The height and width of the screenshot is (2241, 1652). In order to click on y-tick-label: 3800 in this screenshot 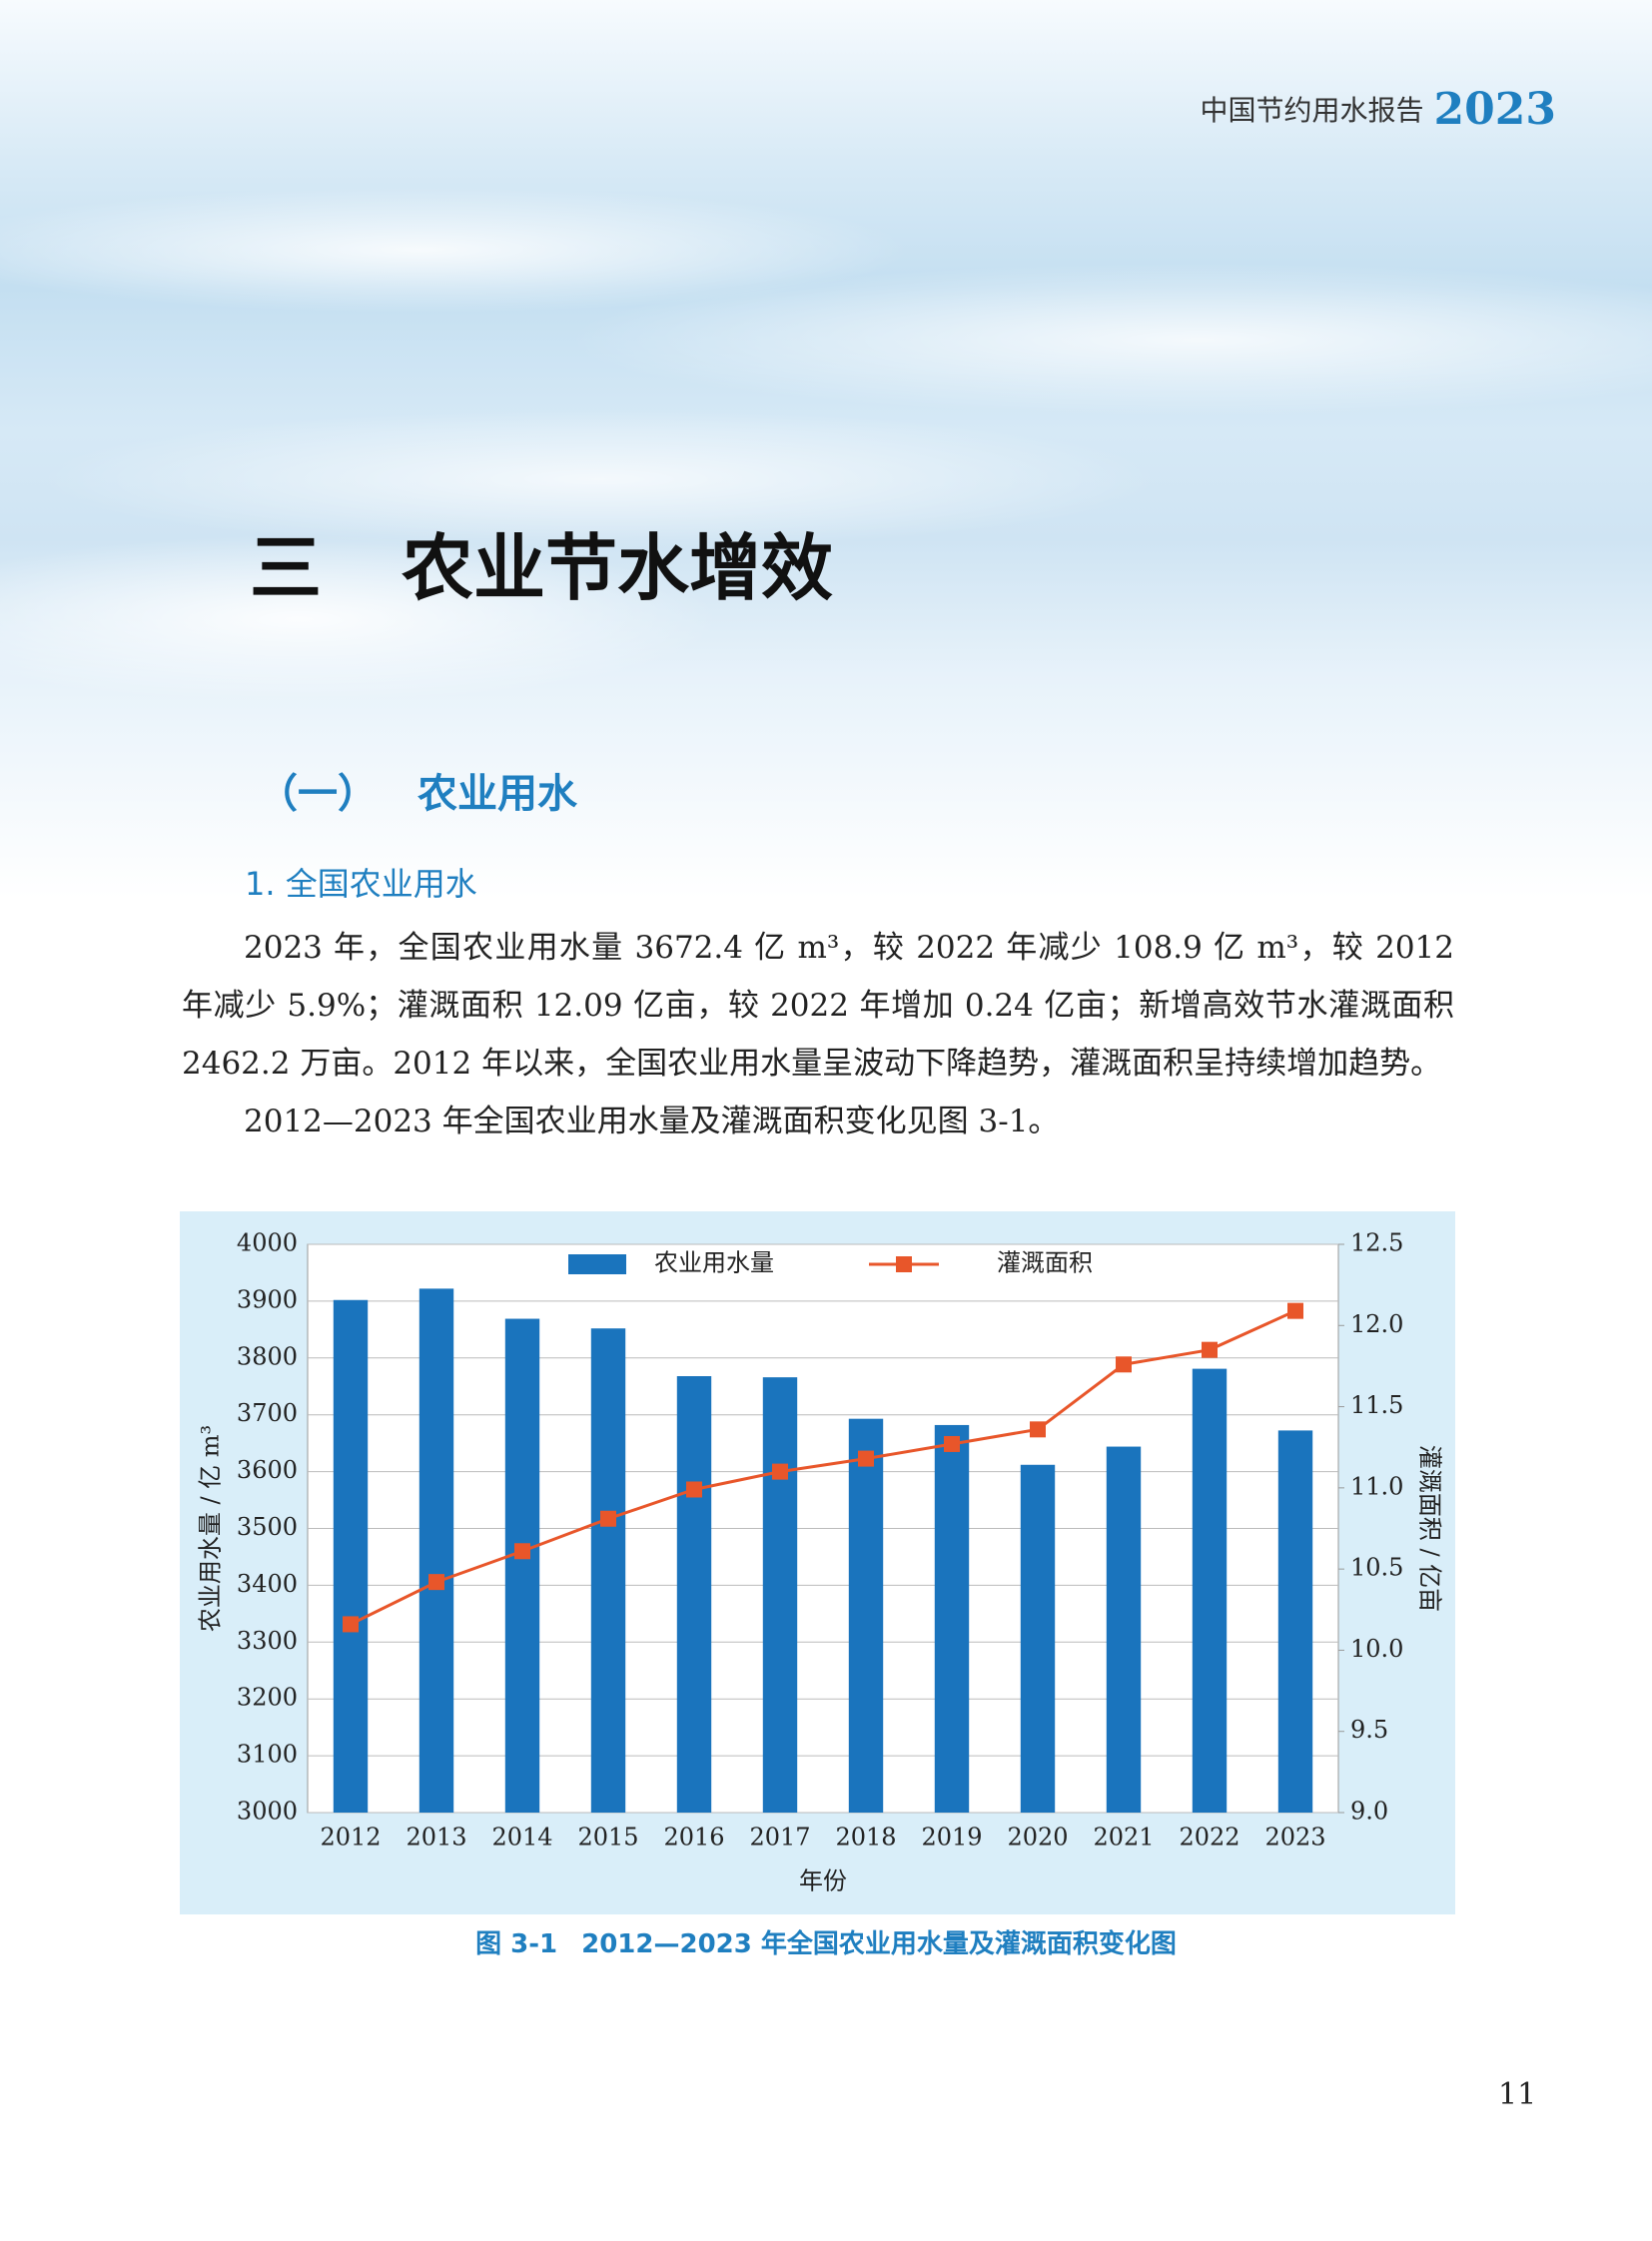, I will do `click(267, 1356)`.